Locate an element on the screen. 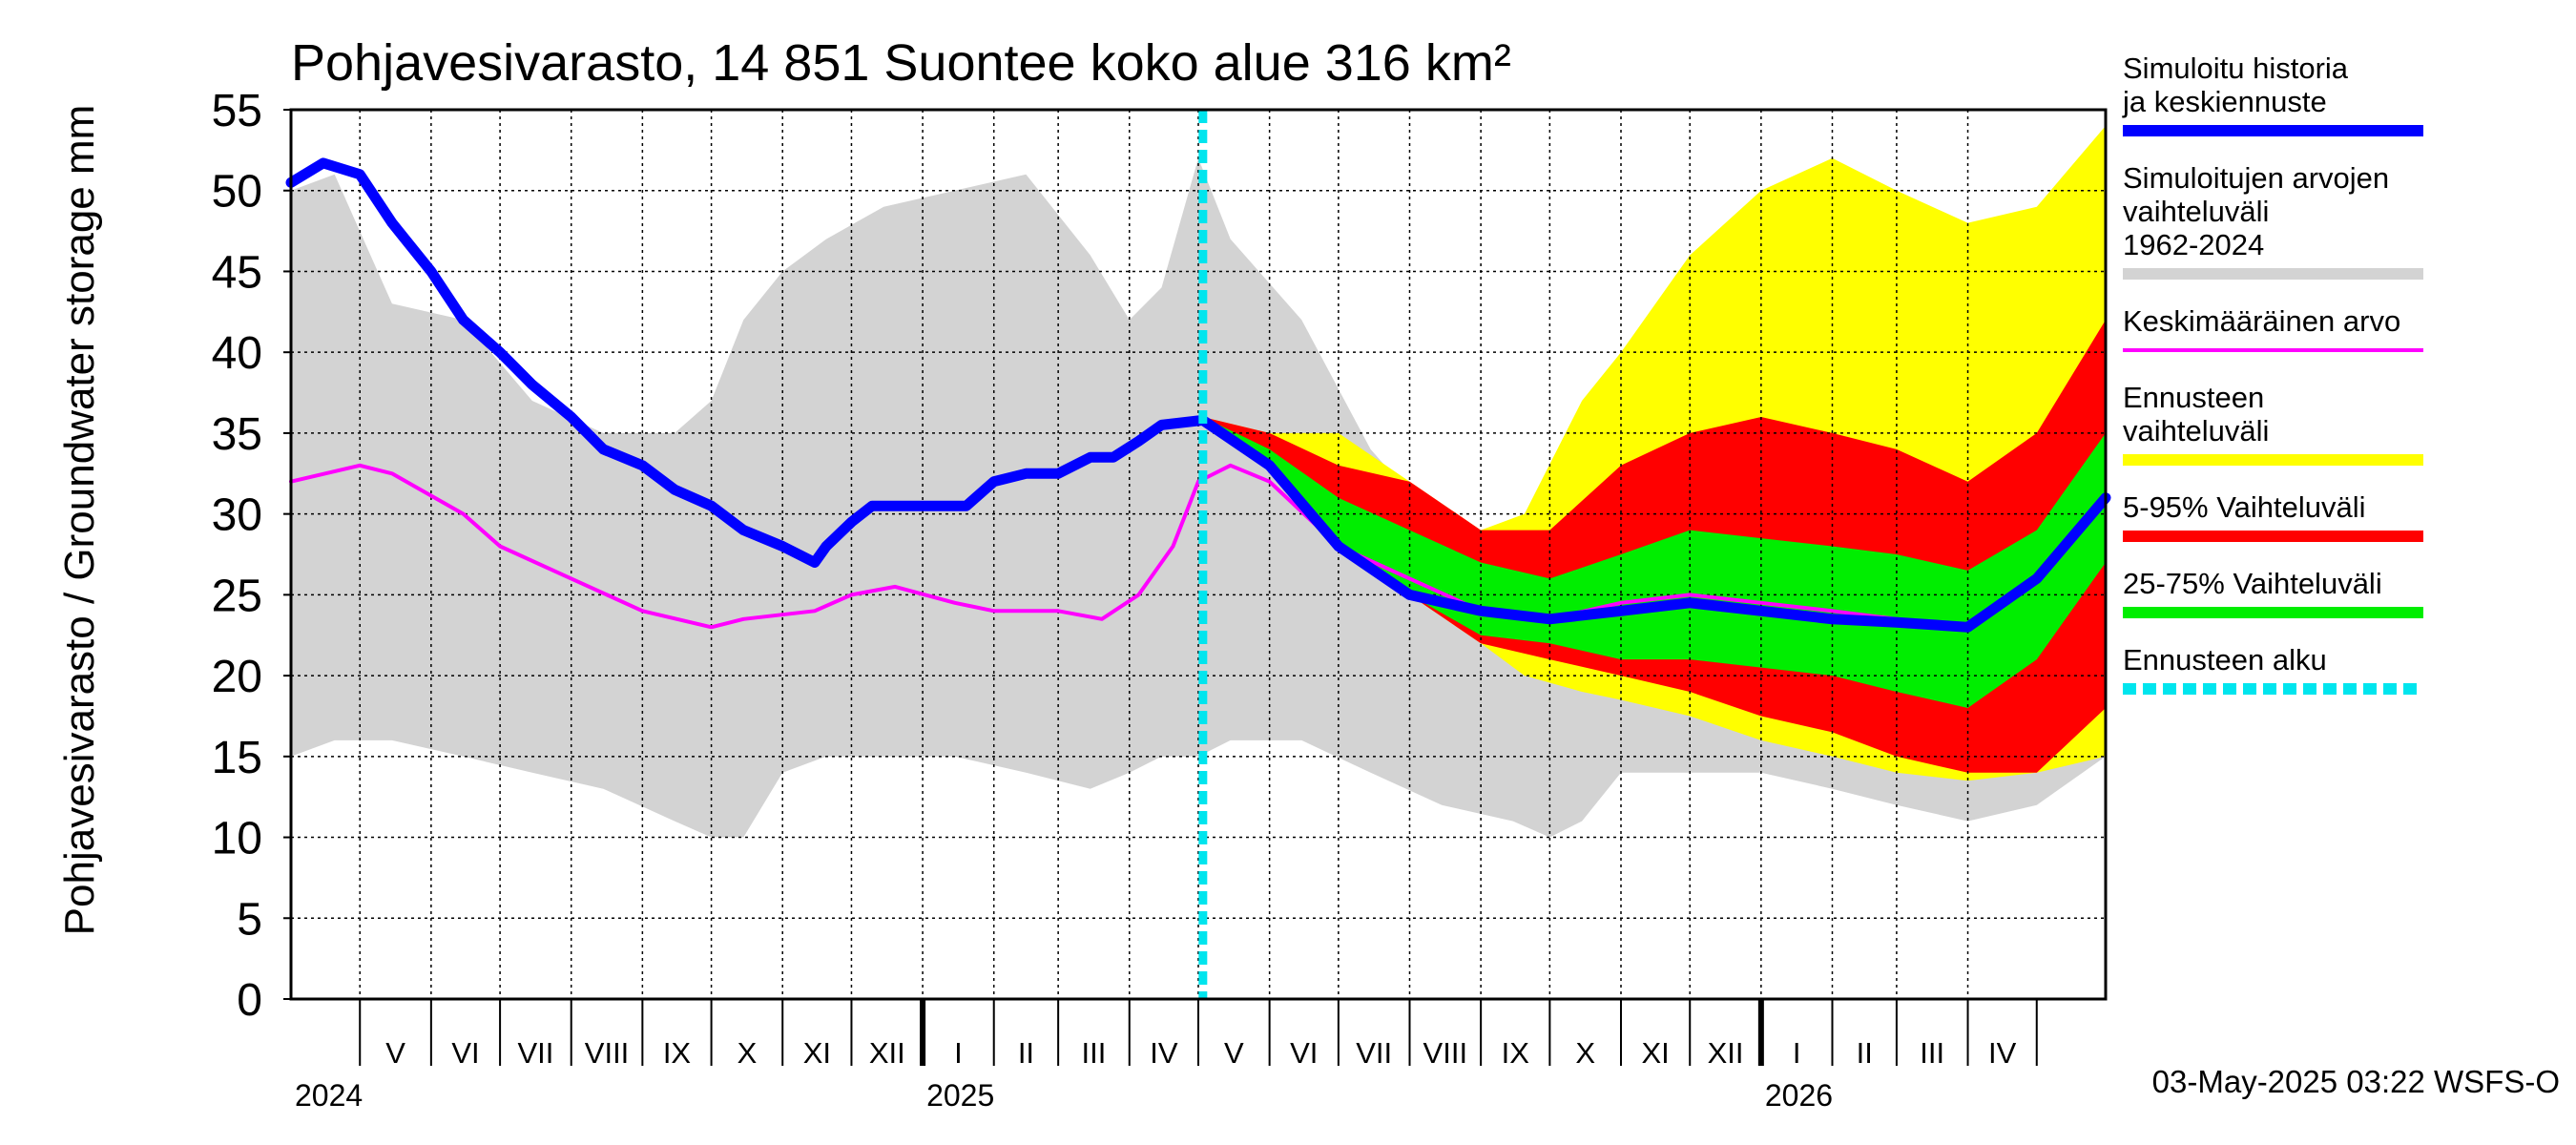  y-tick-label: 45 is located at coordinates (237, 272).